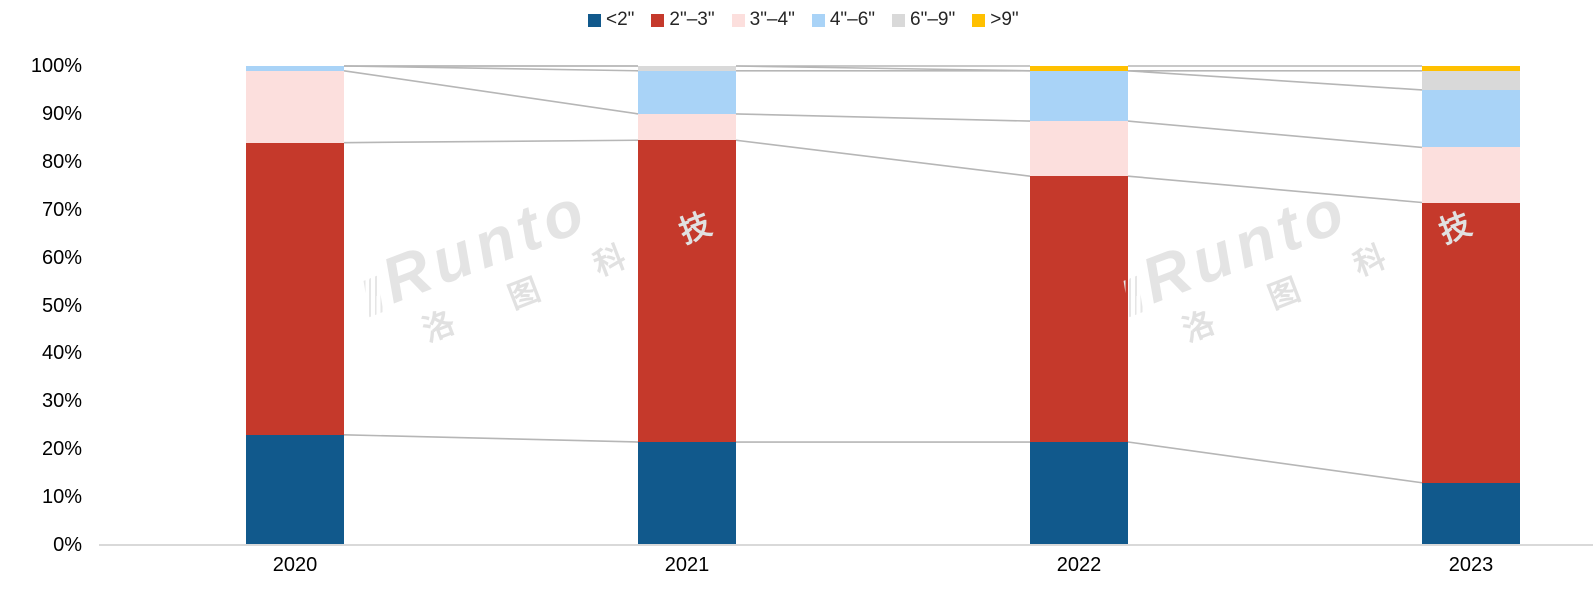  I want to click on legend-item-2: 3"–4", so click(763, 20).